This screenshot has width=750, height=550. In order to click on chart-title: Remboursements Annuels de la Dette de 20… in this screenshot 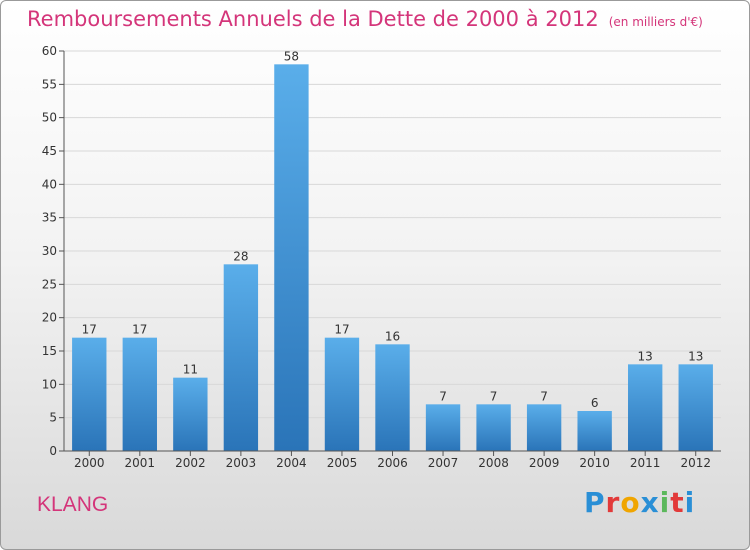, I will do `click(365, 19)`.